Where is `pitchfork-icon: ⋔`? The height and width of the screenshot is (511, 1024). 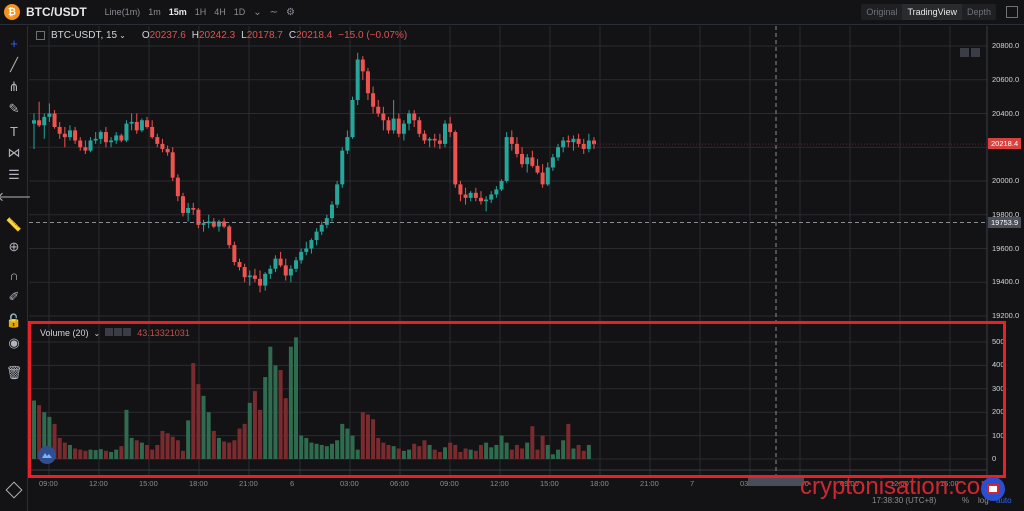 pitchfork-icon: ⋔ is located at coordinates (14, 86).